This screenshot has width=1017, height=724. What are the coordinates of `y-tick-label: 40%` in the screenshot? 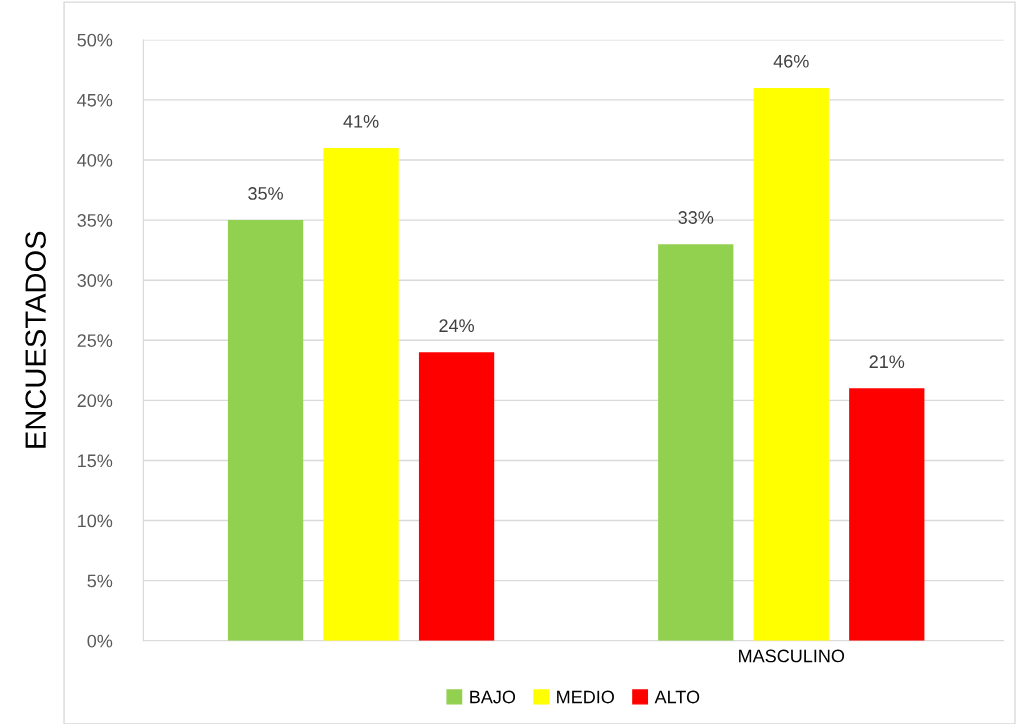 It's located at (95, 160).